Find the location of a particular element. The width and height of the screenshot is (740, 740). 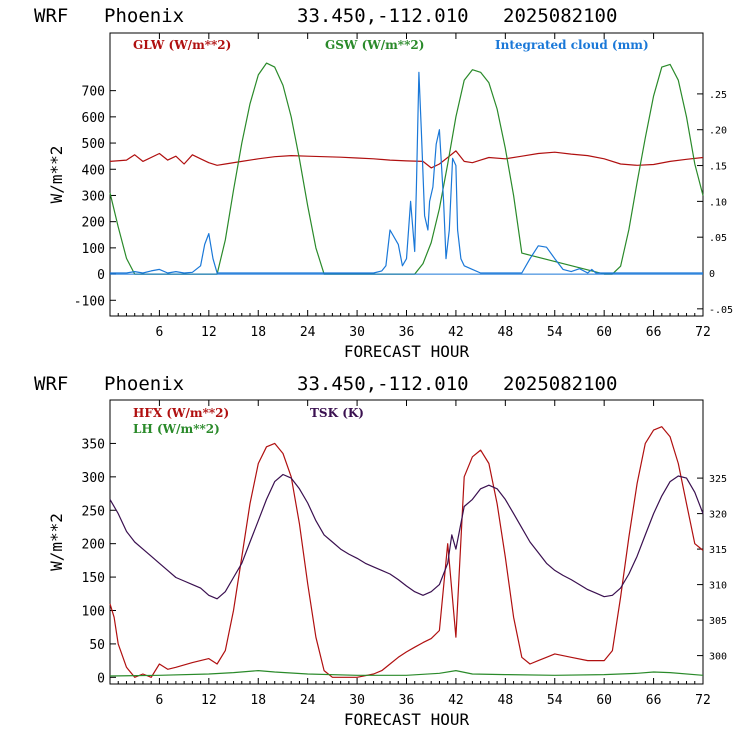

panel1-y-tick-label: 100 is located at coordinates (93, 249).